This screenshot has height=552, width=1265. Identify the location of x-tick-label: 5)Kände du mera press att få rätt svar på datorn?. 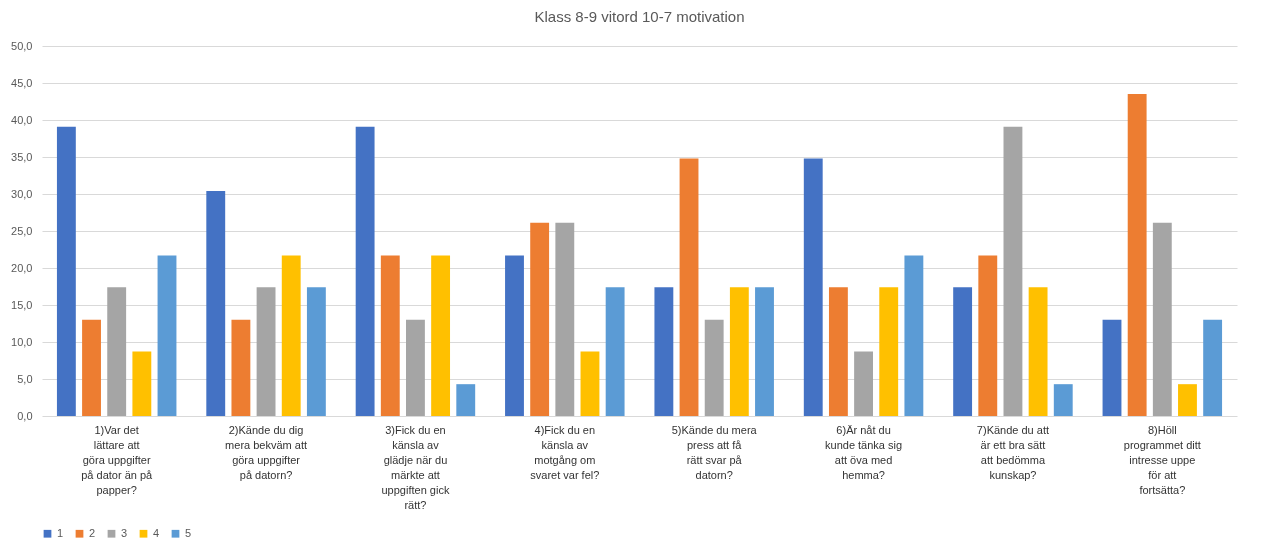
(714, 452).